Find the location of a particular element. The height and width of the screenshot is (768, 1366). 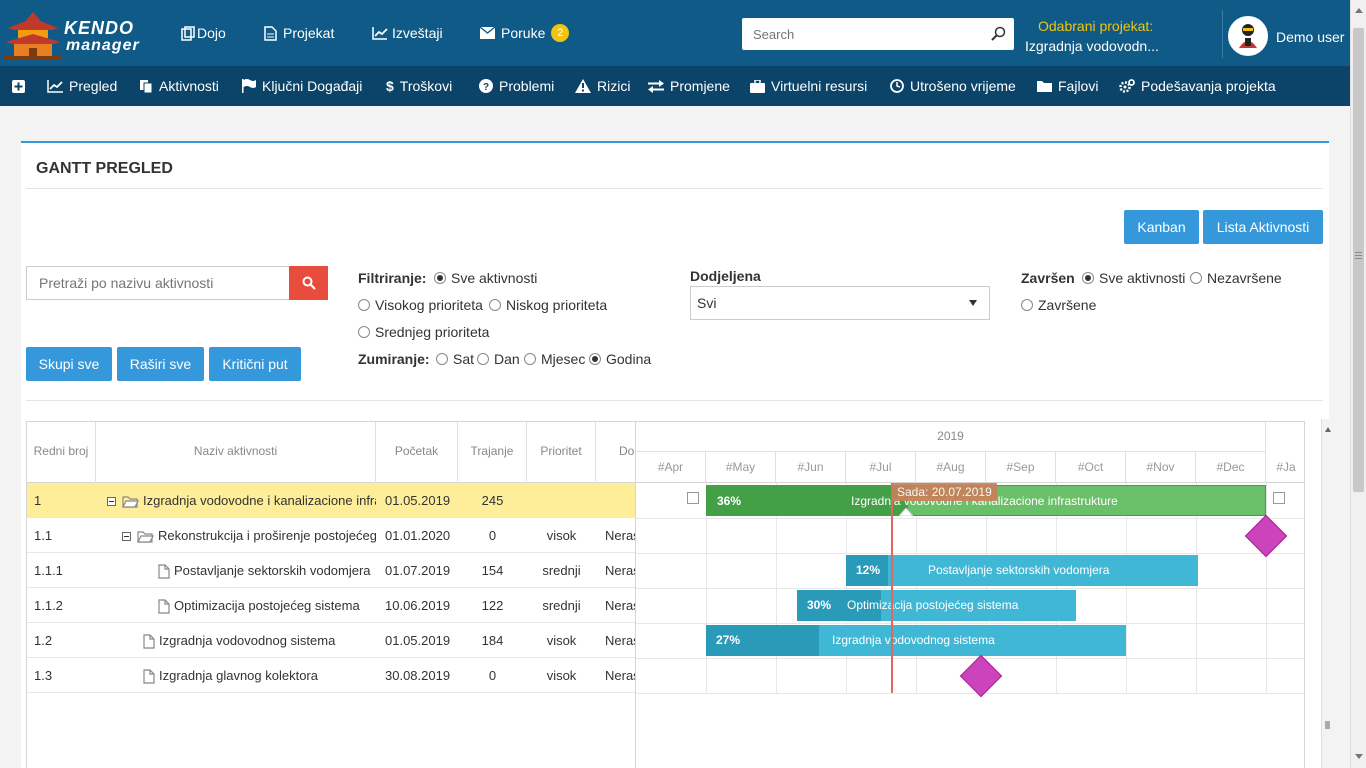

zoom-godina: Godina is located at coordinates (620, 359).